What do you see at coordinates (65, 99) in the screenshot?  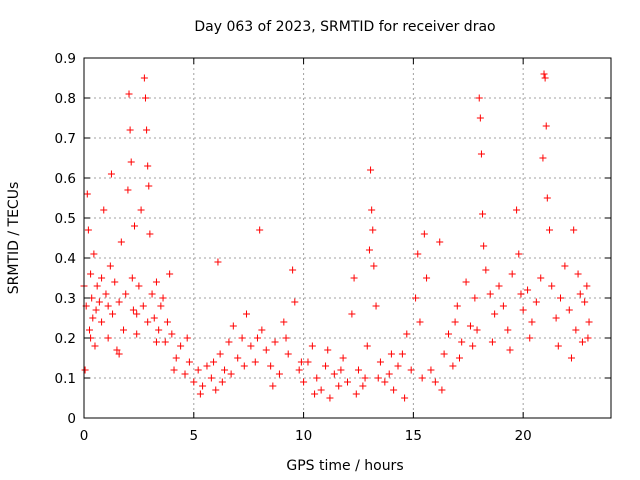 I see `y-tick-label: 0.8` at bounding box center [65, 99].